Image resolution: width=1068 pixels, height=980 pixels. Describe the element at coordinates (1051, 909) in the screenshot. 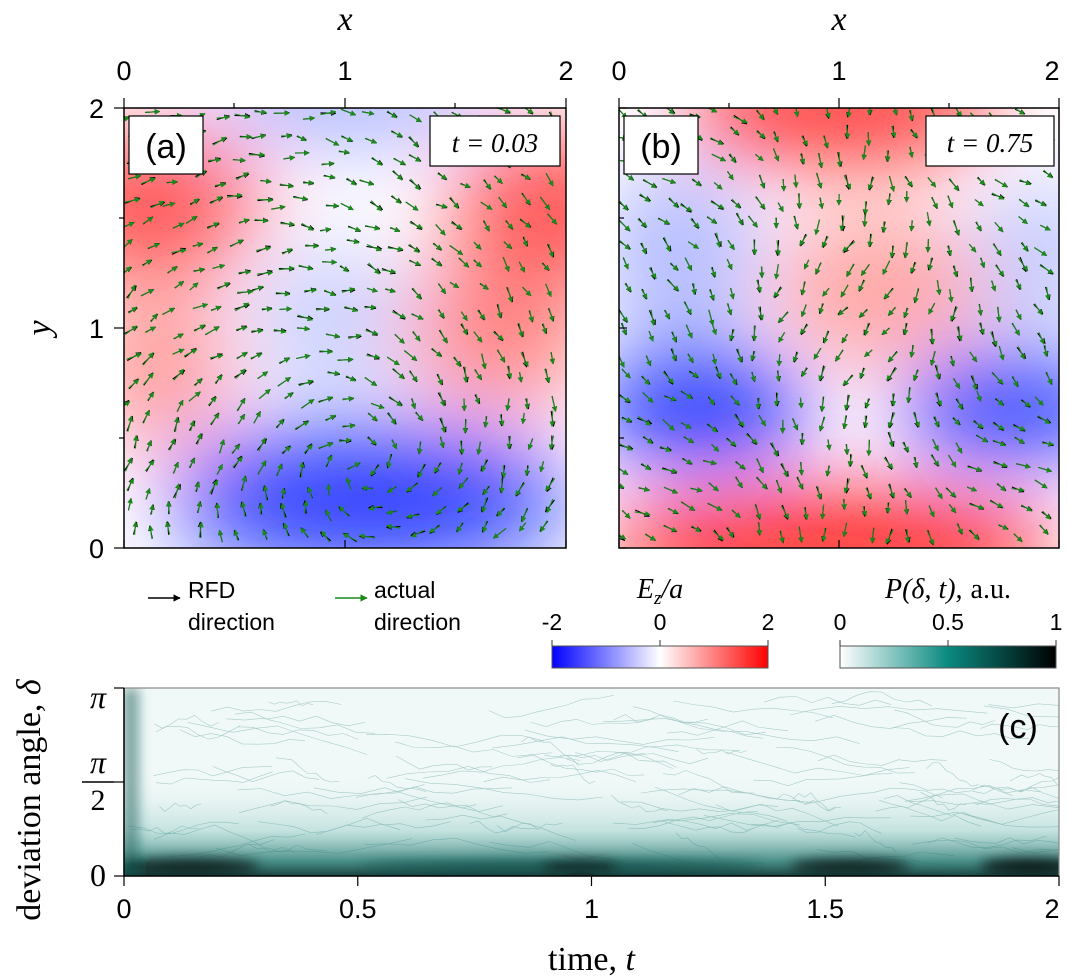

I see `panel-c-xtick-4: 2` at that location.